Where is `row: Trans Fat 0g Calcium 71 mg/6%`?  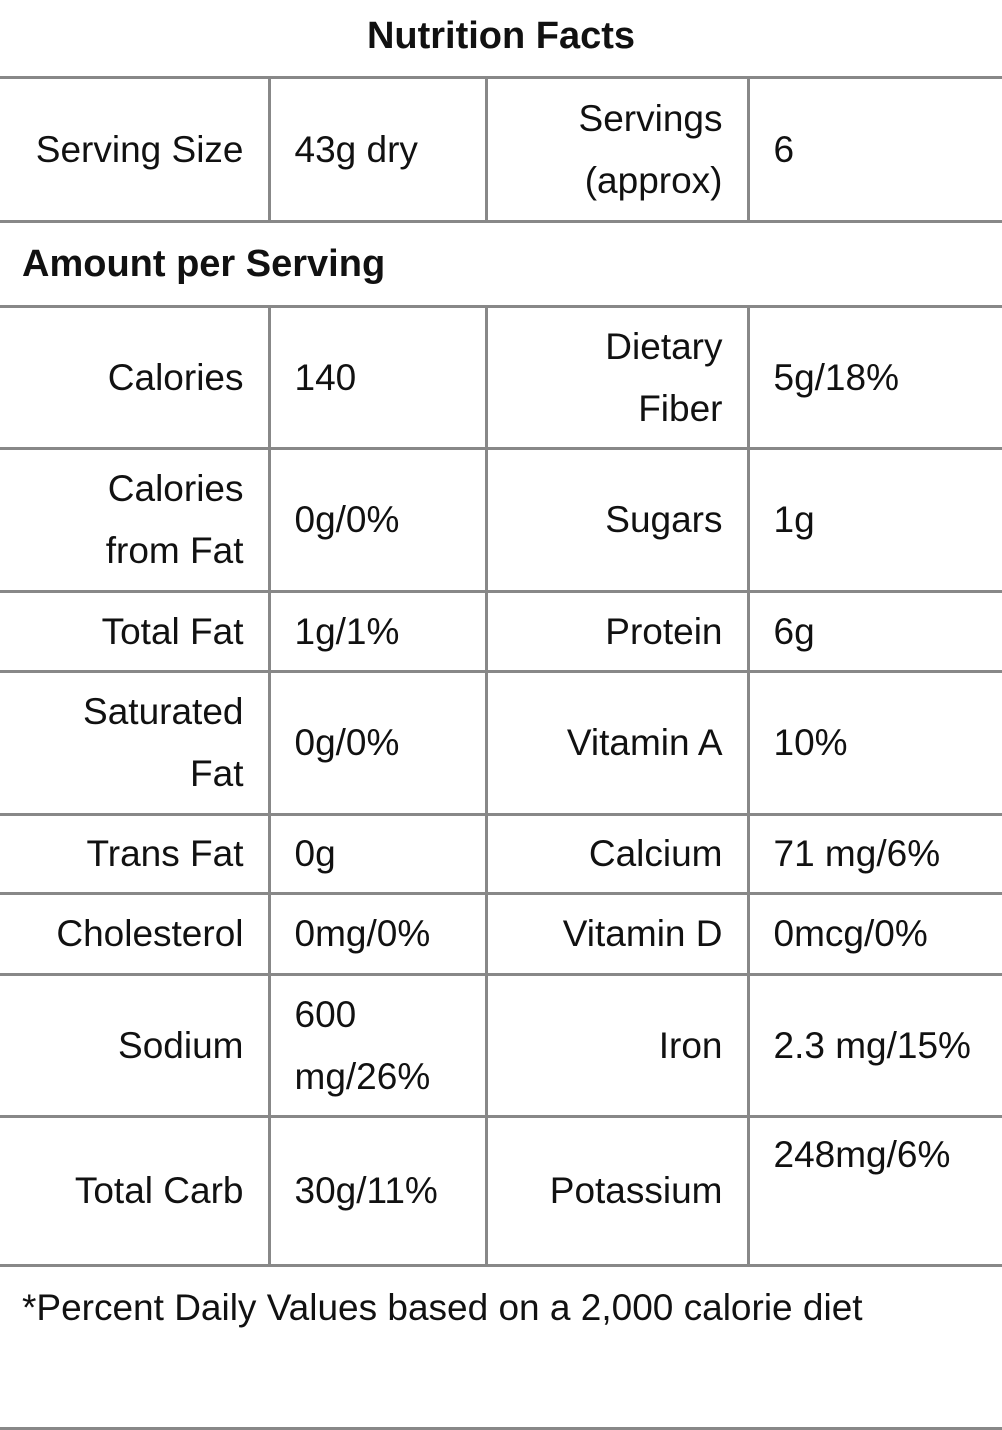
row: Trans Fat 0g Calcium 71 mg/6% is located at coordinates (501, 854).